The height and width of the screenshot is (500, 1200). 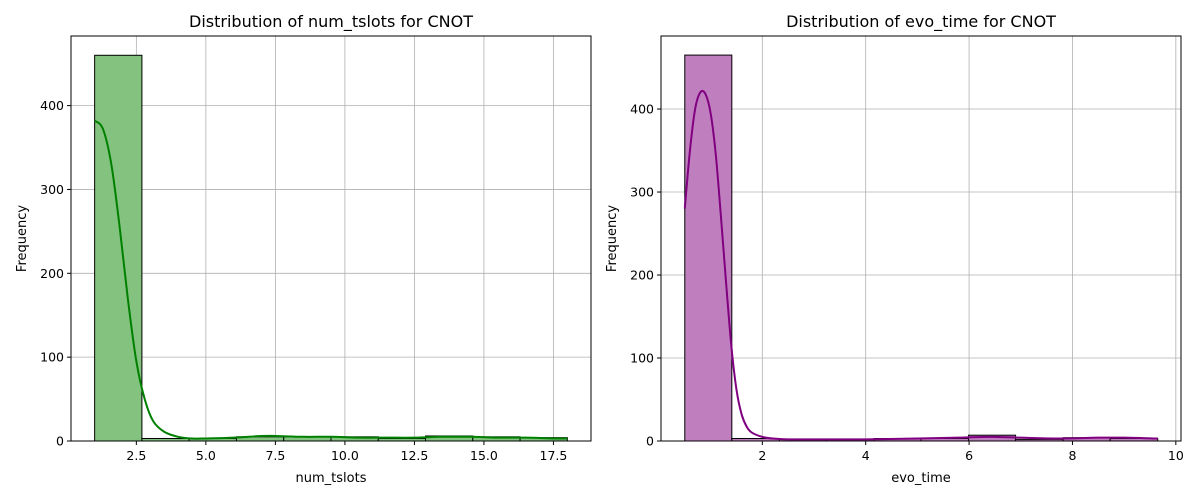 What do you see at coordinates (206, 455) in the screenshot?
I see `x-tick-label: 5.0` at bounding box center [206, 455].